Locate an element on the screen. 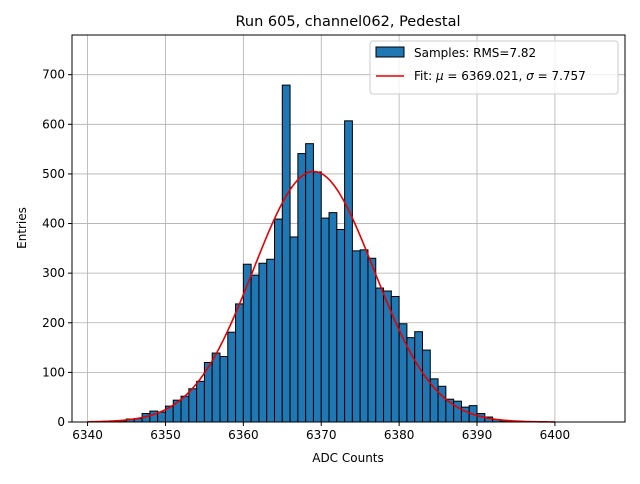  y-tick-label: 700 is located at coordinates (53, 75).